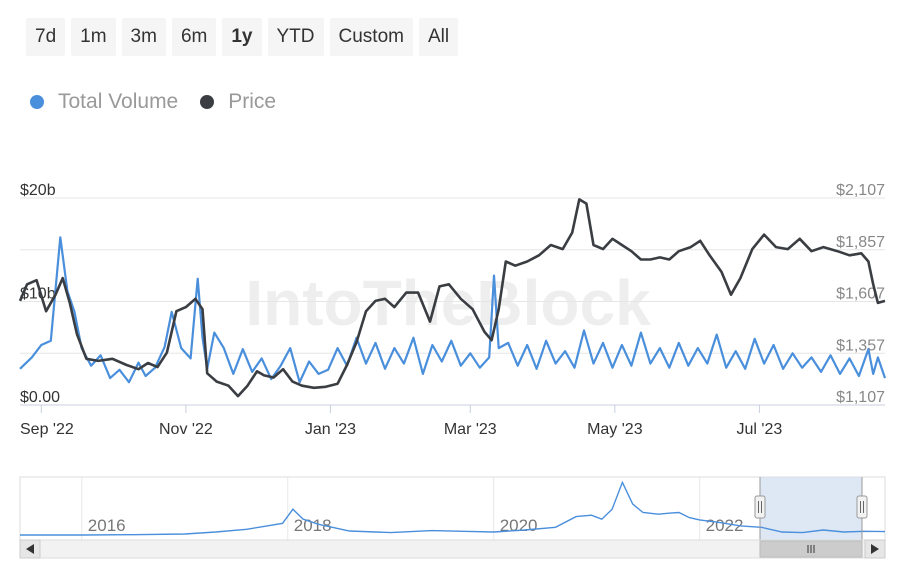 The image size is (901, 588). I want to click on navigator-series-line, so click(453, 508).